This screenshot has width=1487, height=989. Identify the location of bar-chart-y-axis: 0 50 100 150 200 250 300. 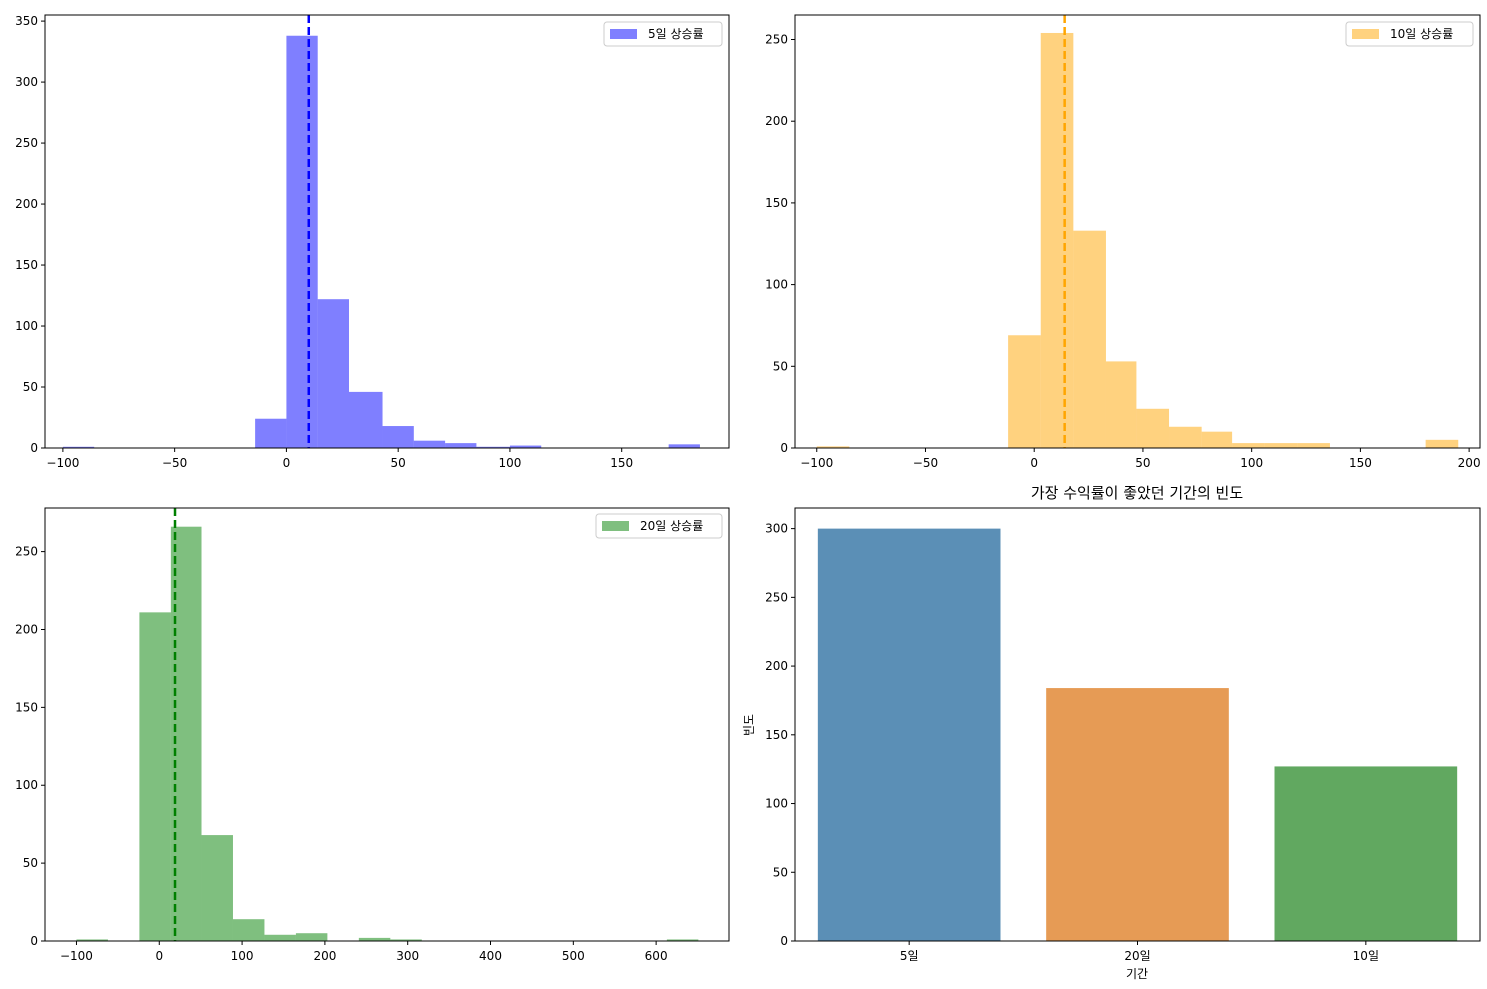
(780, 735).